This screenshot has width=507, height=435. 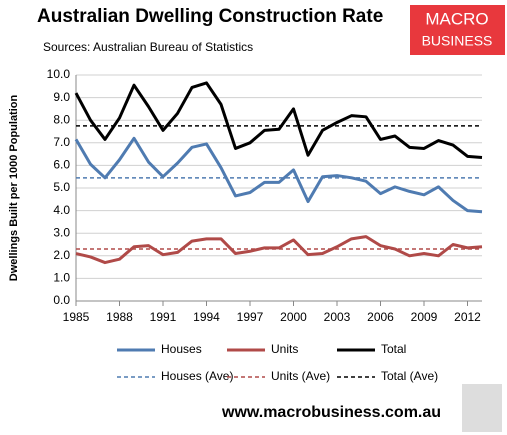 I want to click on y-tick-label: 8.0, so click(x=61, y=119).